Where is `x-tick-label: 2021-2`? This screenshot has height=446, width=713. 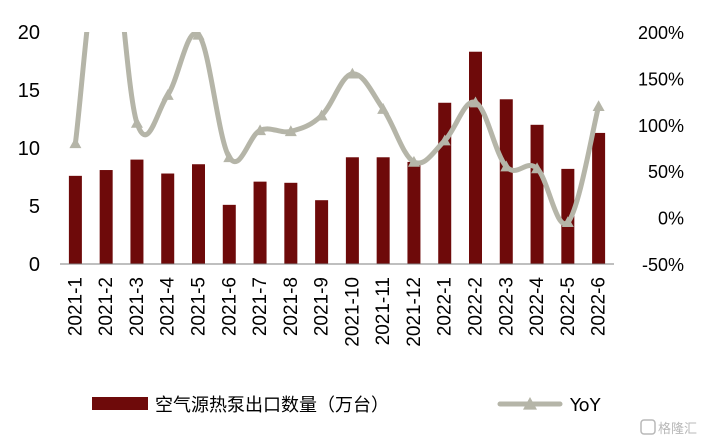 x-tick-label: 2021-2 is located at coordinates (106, 306).